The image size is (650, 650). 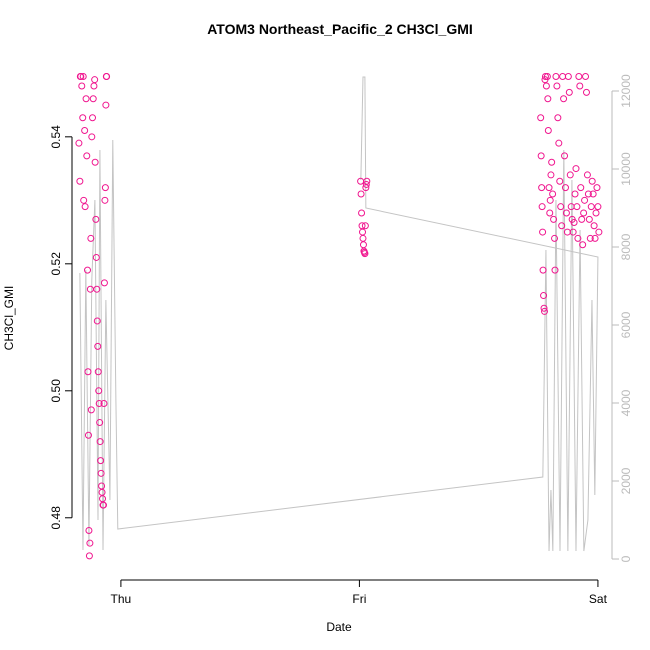 What do you see at coordinates (9, 318) in the screenshot?
I see `y-axis-label: CH3Cl_GMI` at bounding box center [9, 318].